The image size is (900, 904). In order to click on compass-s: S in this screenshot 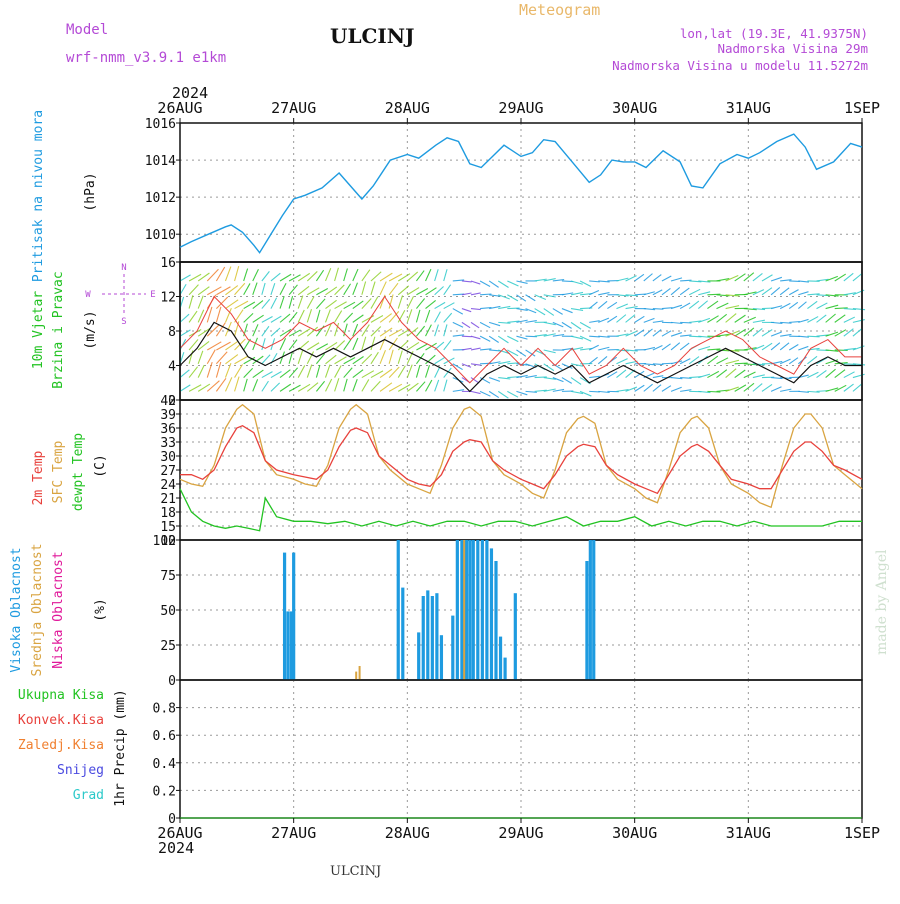, I will do `click(123, 322)`.